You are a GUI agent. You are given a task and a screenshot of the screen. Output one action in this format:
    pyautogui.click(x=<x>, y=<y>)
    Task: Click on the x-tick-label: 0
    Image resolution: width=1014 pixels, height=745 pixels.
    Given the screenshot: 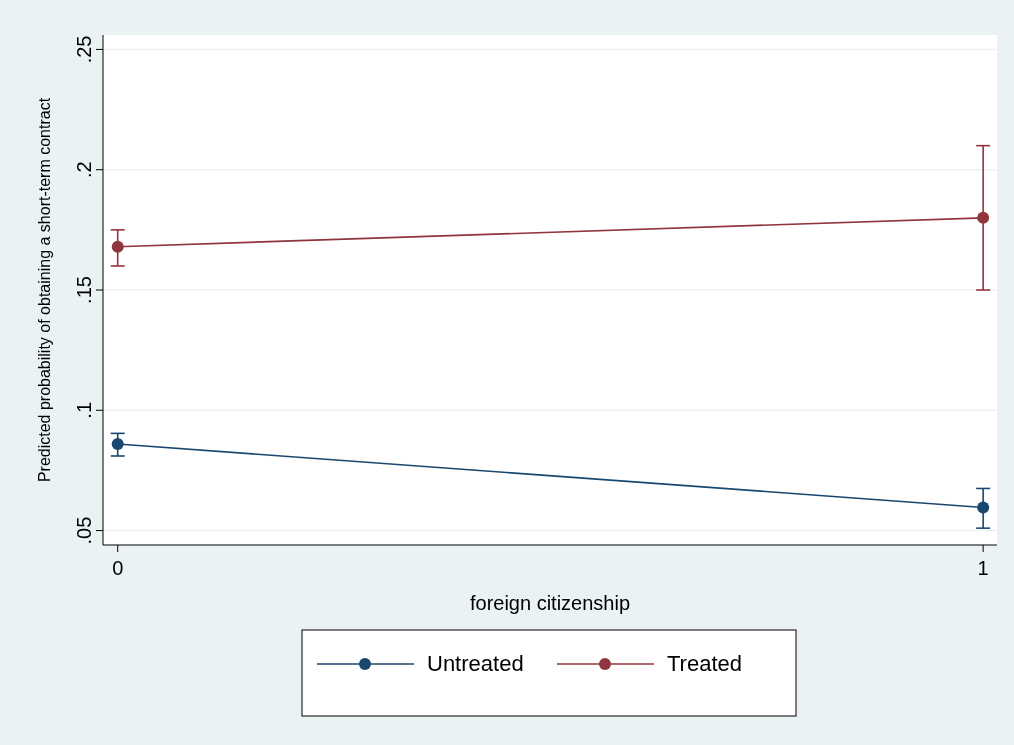 What is the action you would take?
    pyautogui.click(x=118, y=568)
    